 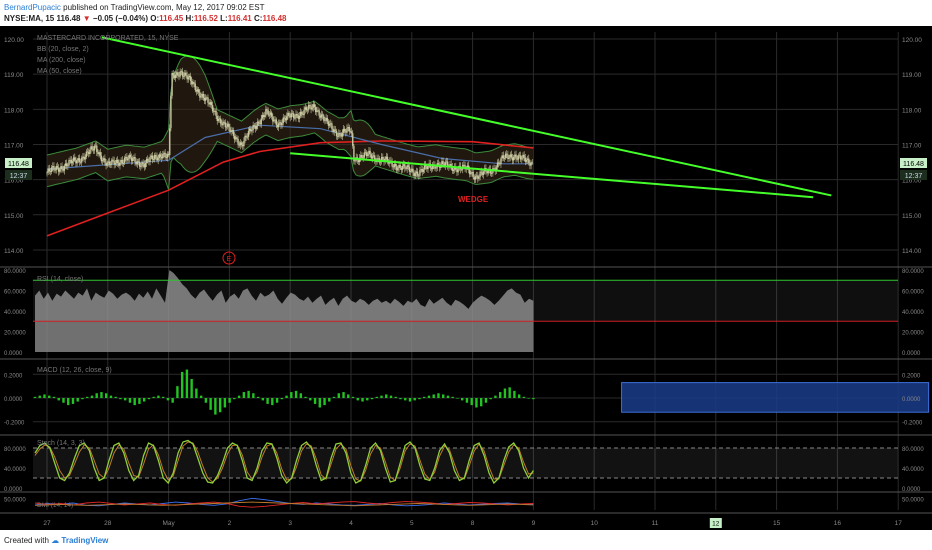 I want to click on time-axis: 2728May23458910111215161712, so click(x=466, y=523).